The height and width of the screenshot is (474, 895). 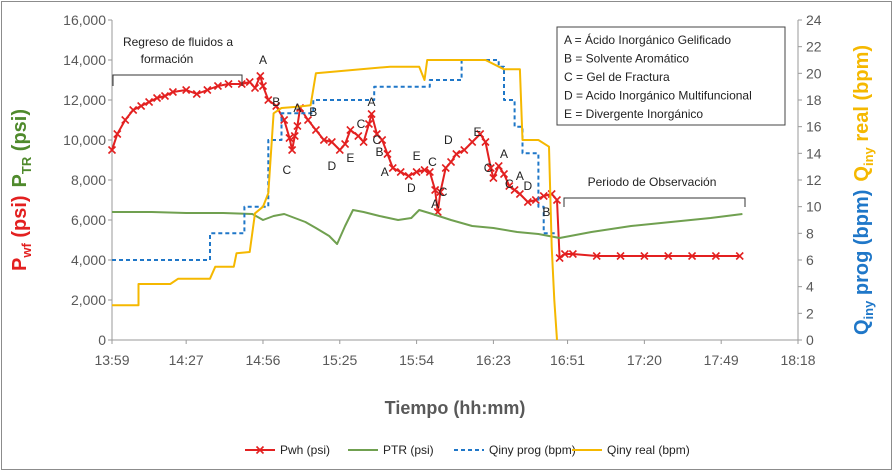 What do you see at coordinates (626, 59) in the screenshot?
I see `fluid-key-entry: B = Solvente Aromático` at bounding box center [626, 59].